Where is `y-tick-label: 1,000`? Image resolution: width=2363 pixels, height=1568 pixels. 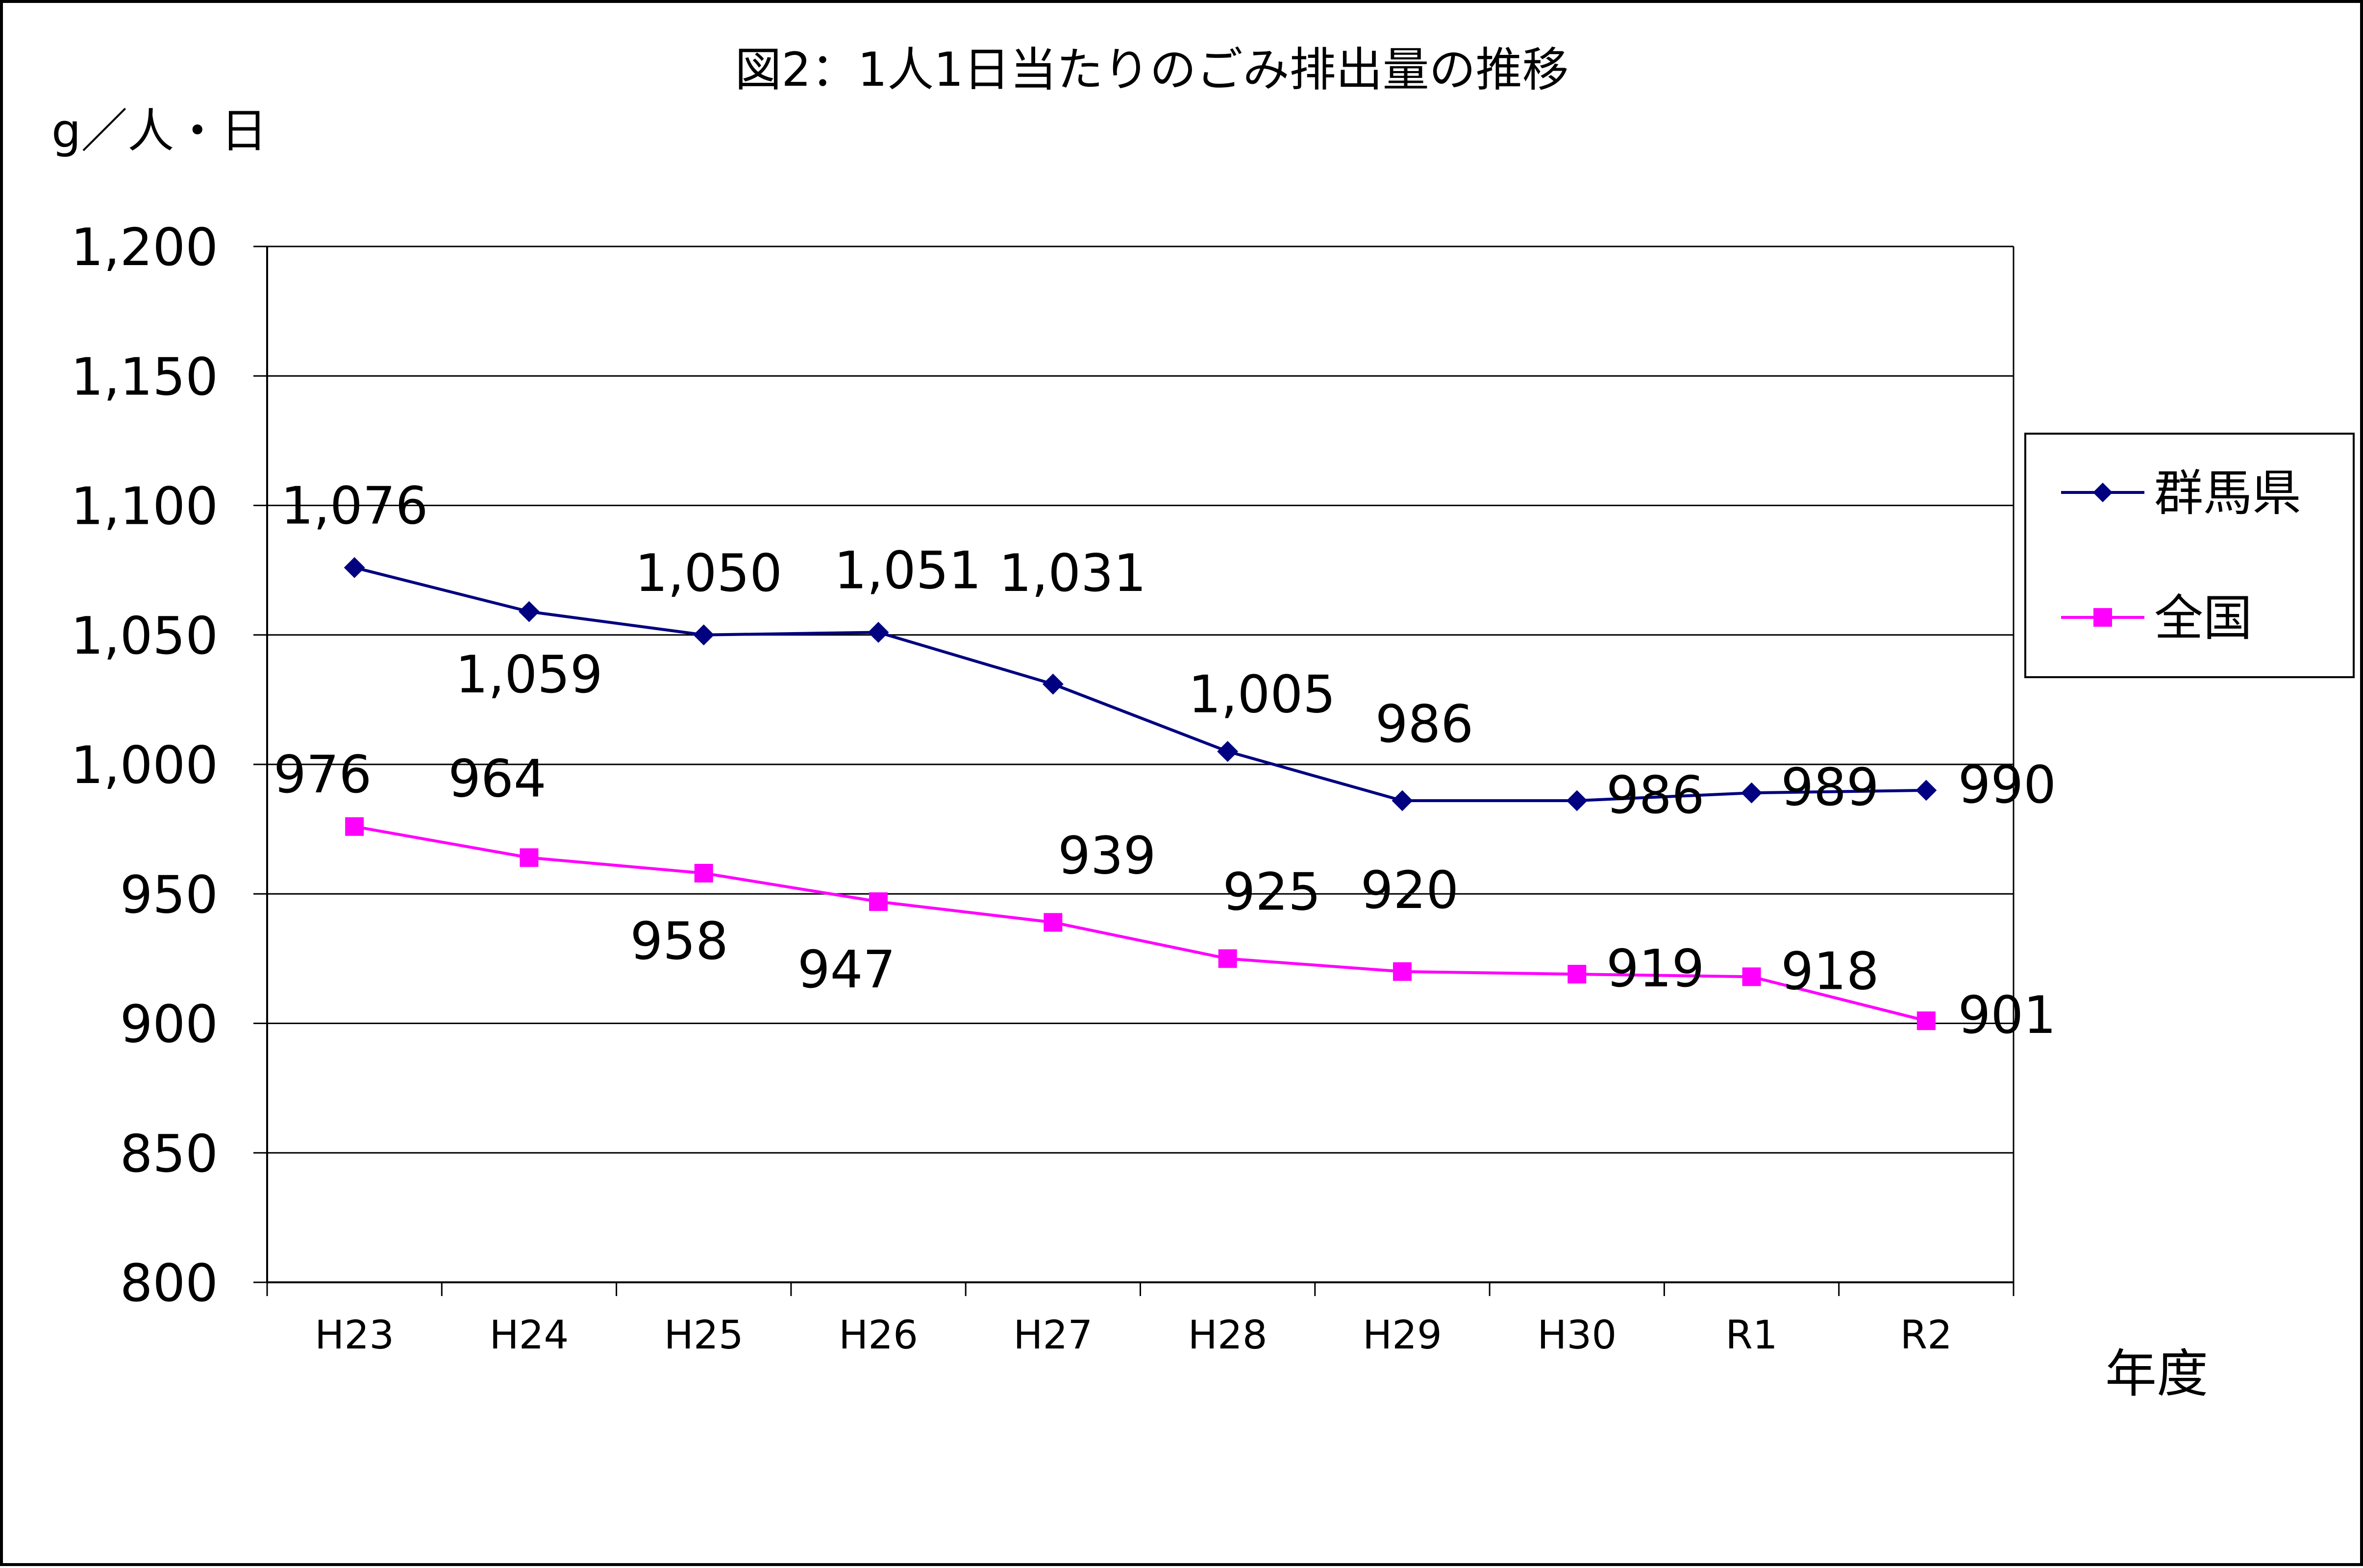
y-tick-label: 1,000 is located at coordinates (144, 765).